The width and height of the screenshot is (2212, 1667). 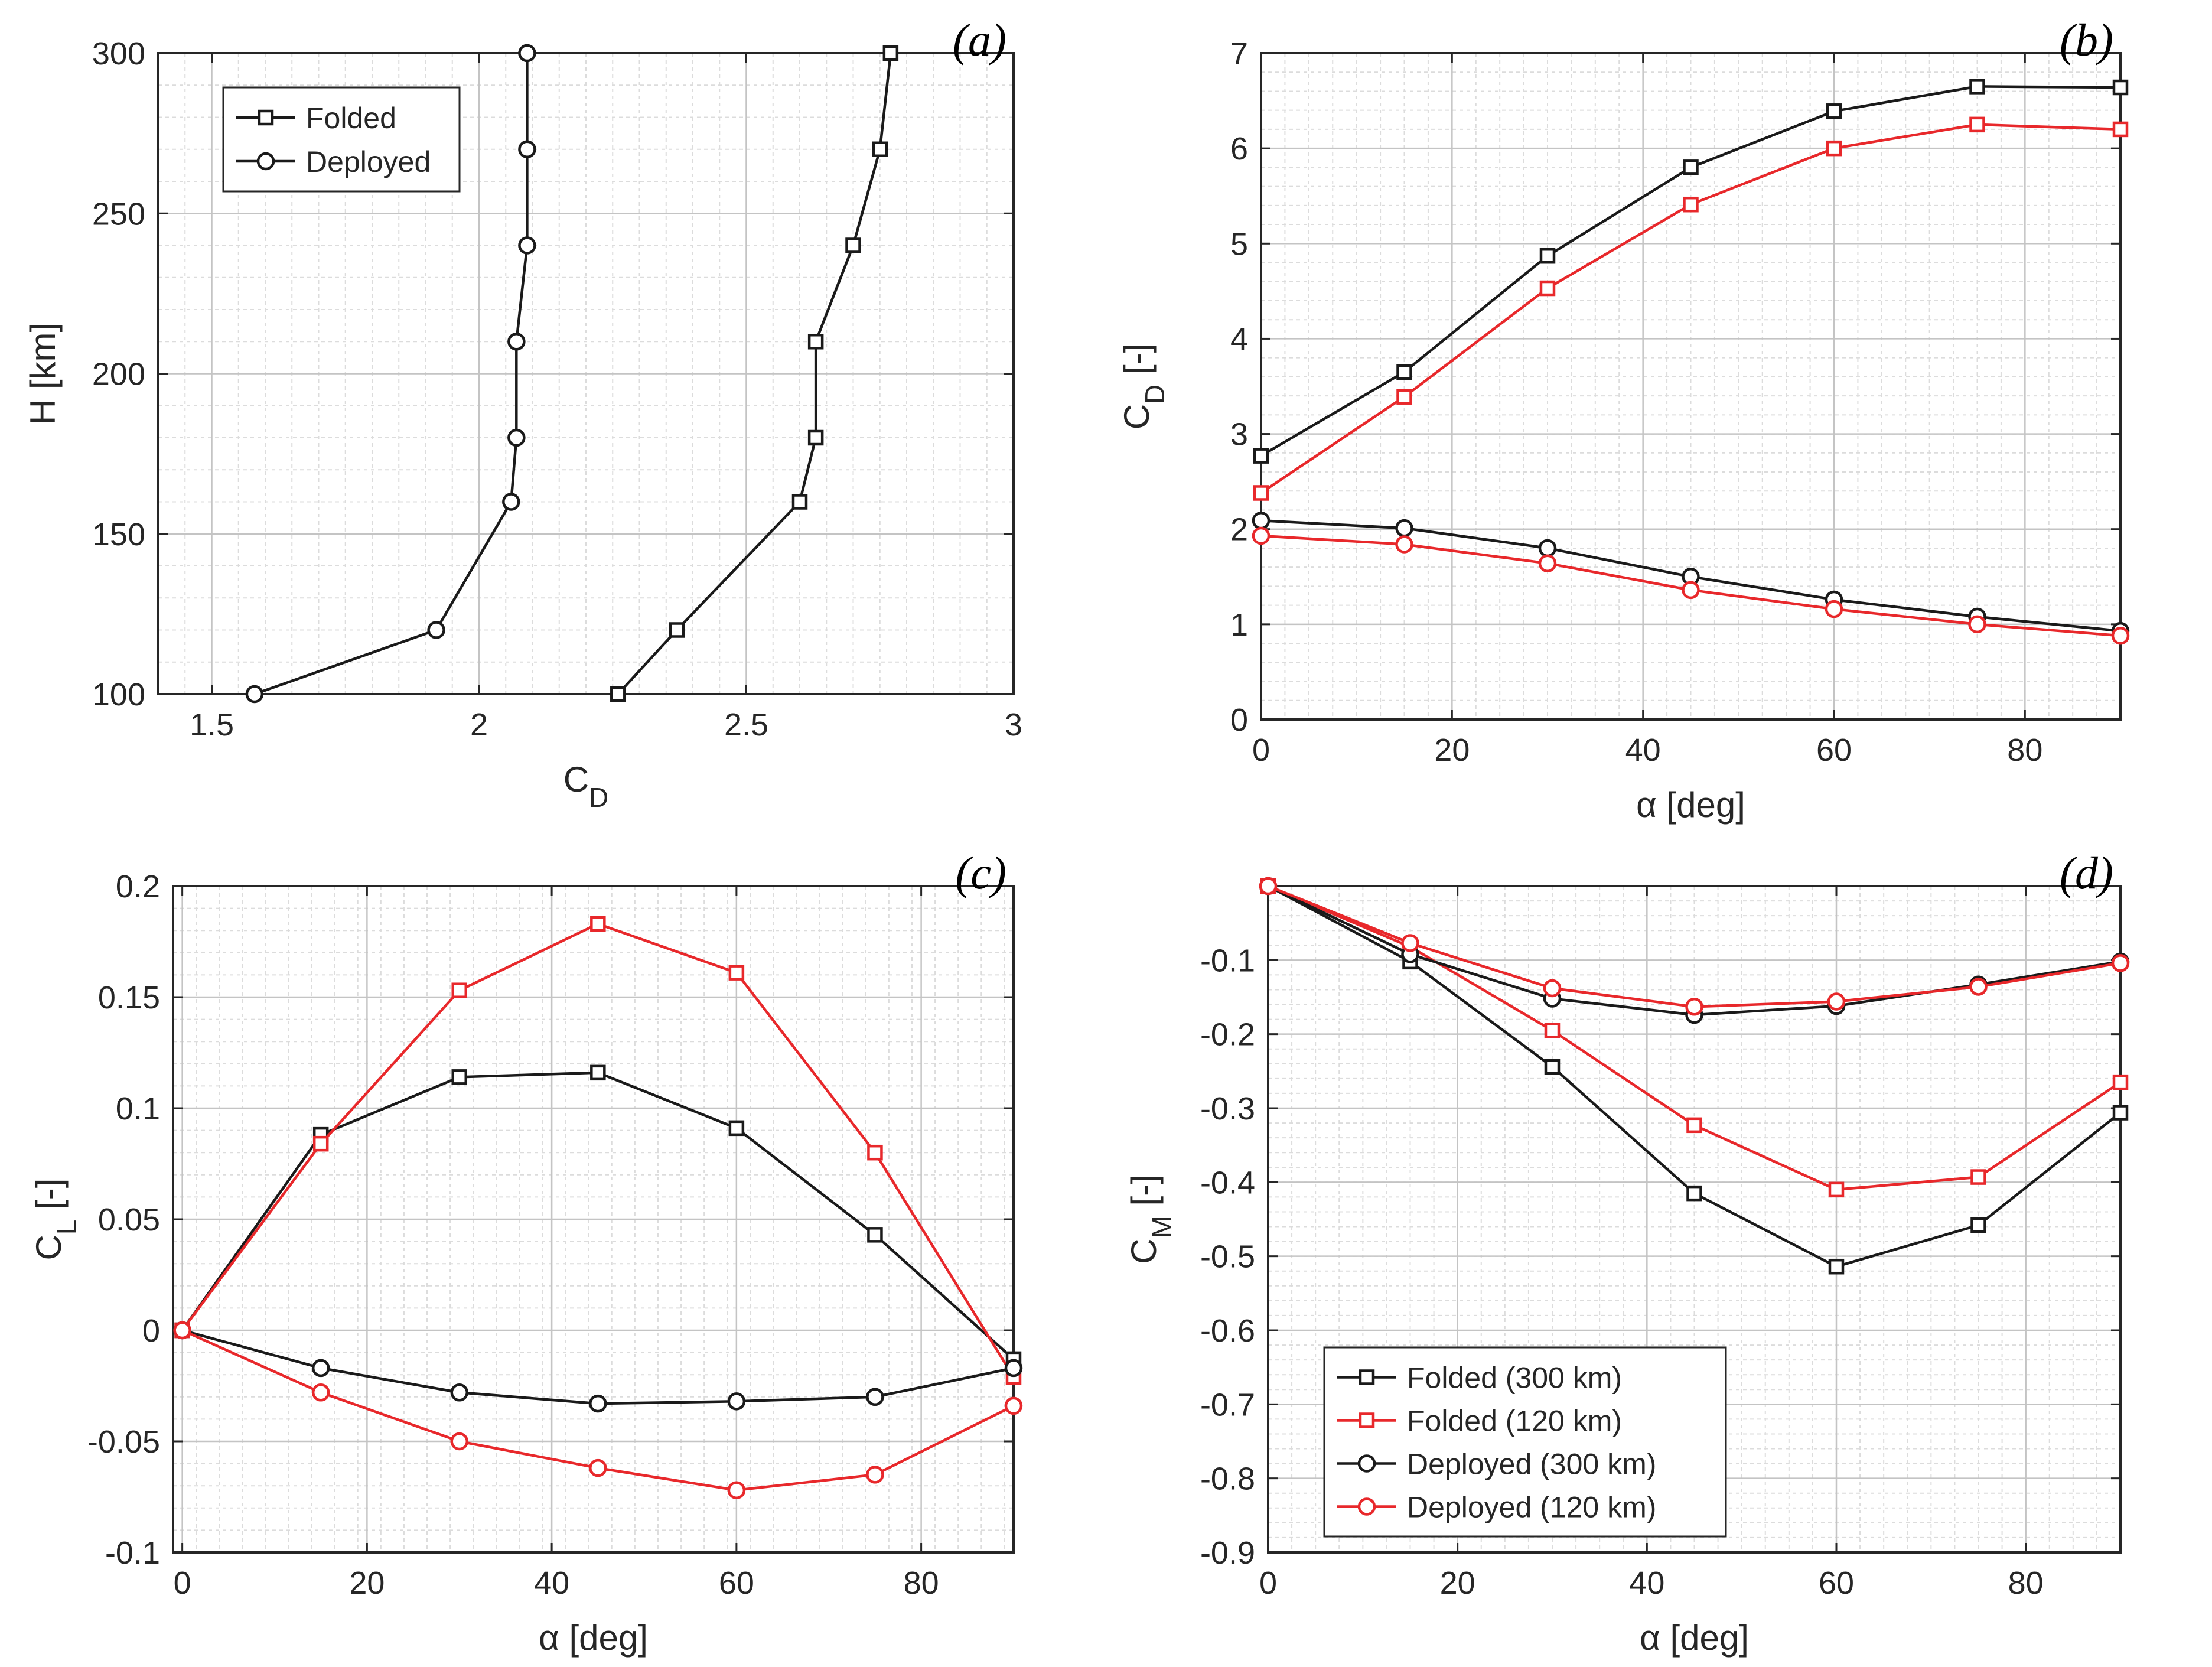 I want to click on y-axis-label: CL [-], so click(x=55, y=1219).